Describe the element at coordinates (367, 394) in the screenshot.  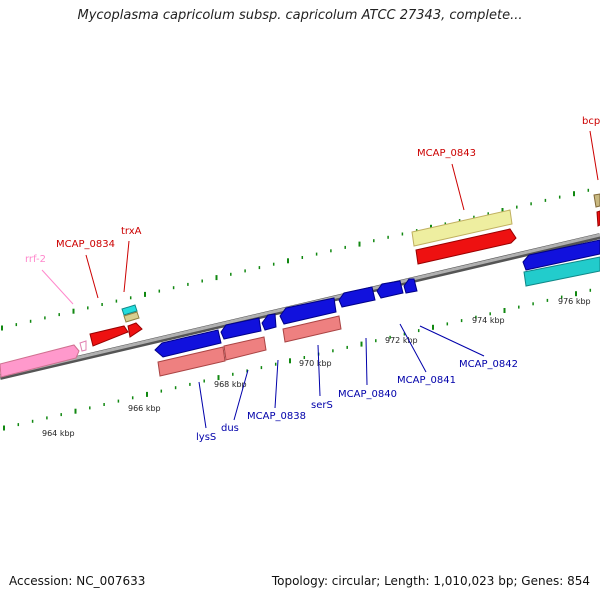
I see `gene-label-mcap0840: MCAP_0840` at that location.